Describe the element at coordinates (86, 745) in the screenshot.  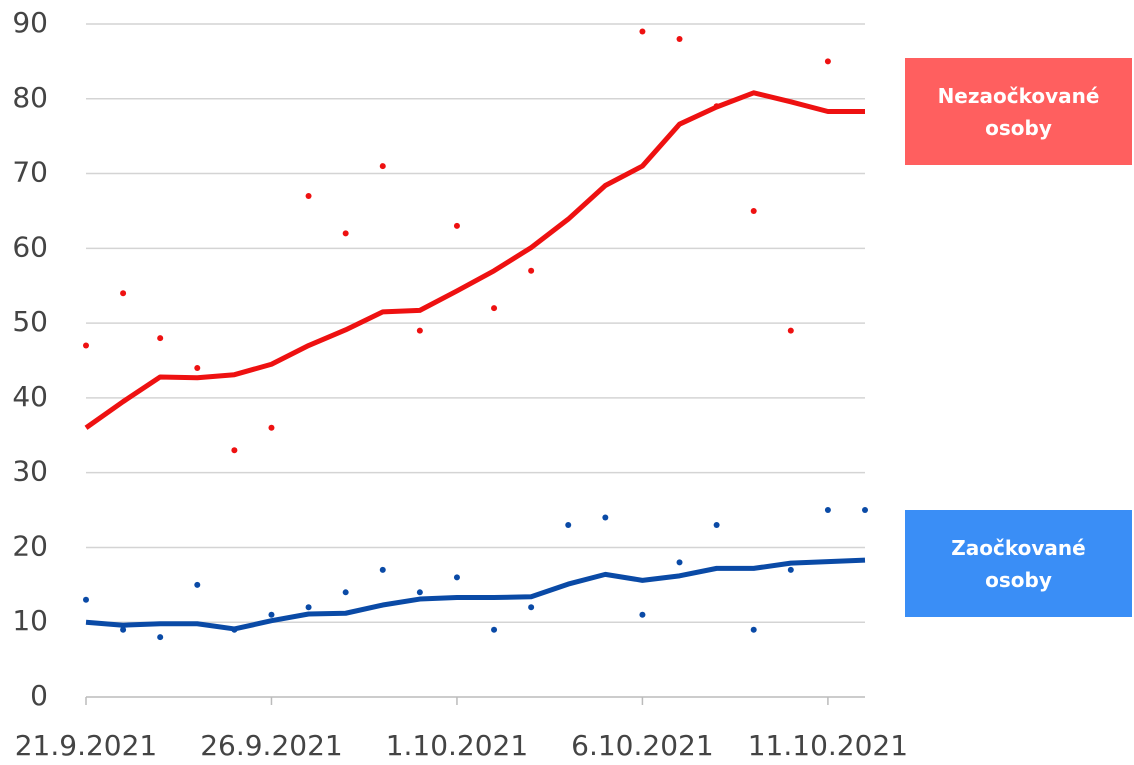
I see `x-tick-label: 21.9.2021` at that location.